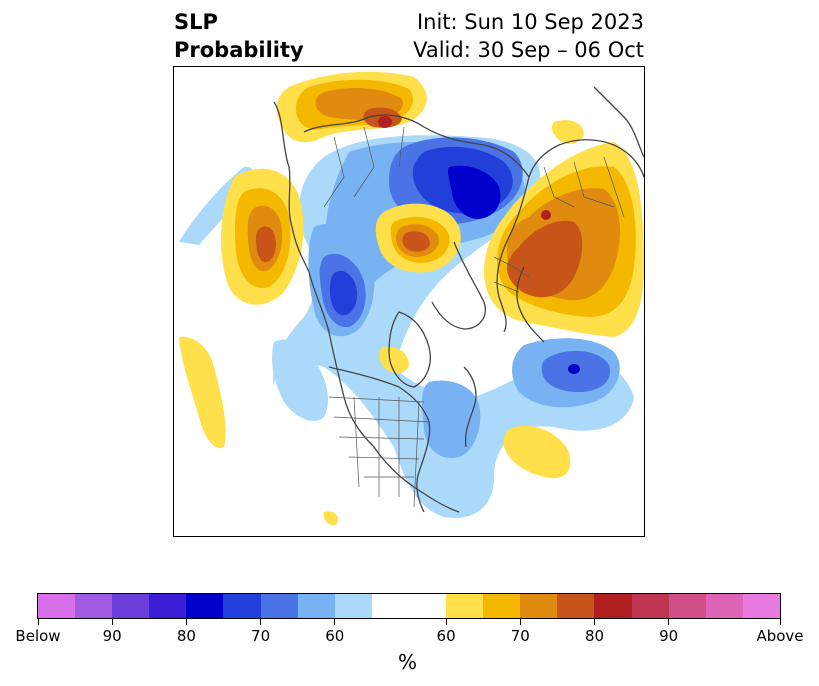  What do you see at coordinates (408, 662) in the screenshot?
I see `colorbar-unit: %` at bounding box center [408, 662].